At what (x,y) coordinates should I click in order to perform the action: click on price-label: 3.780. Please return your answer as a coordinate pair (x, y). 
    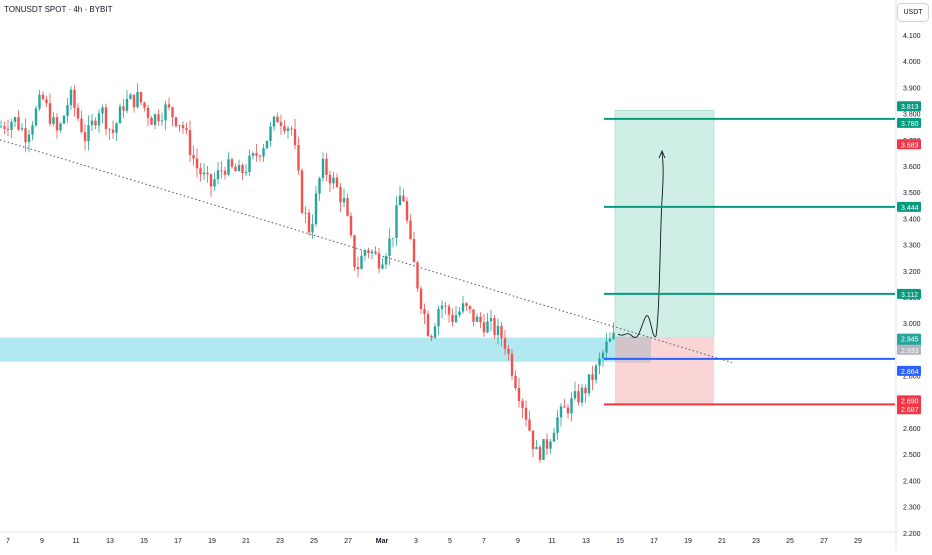
    Looking at the image, I should click on (910, 124).